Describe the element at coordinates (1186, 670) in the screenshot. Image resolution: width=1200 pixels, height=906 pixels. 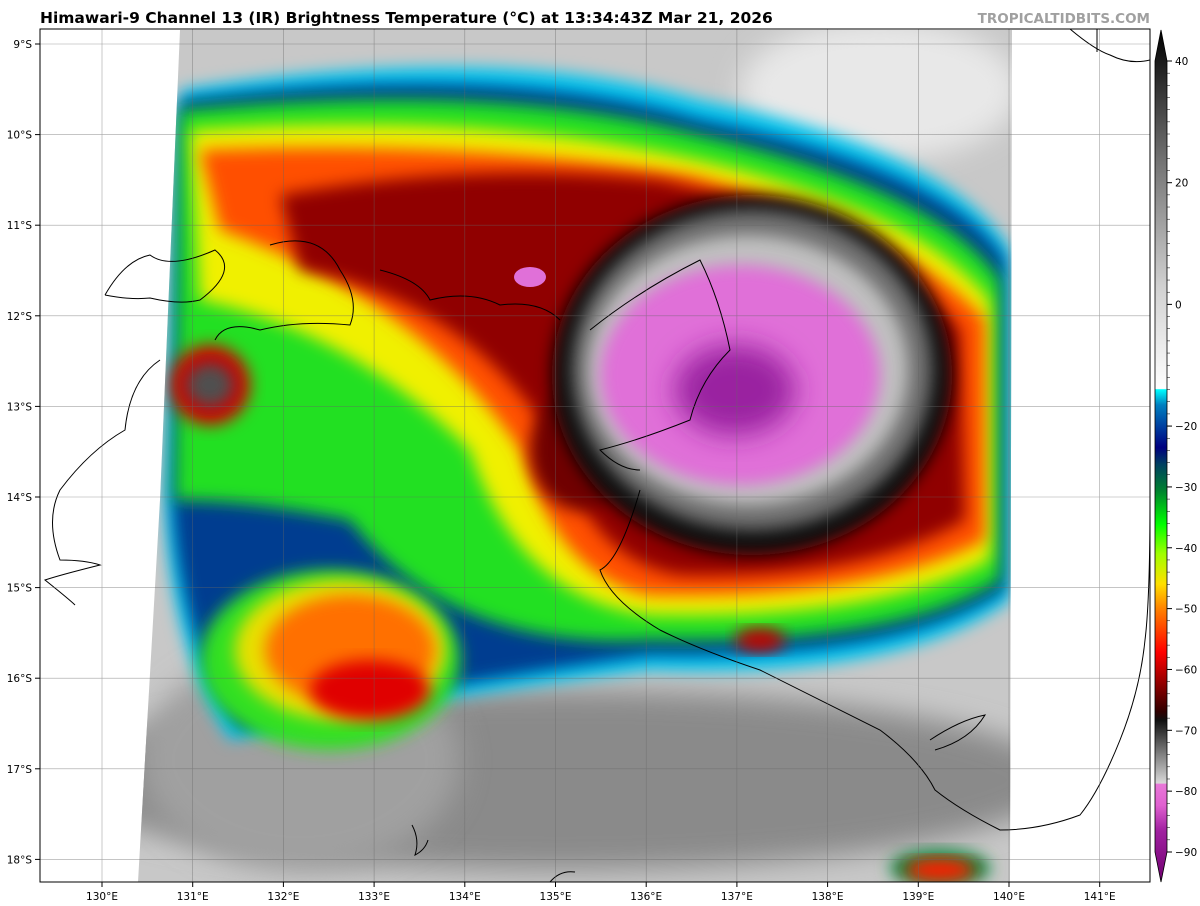
I see `colorbar-label: −60` at that location.